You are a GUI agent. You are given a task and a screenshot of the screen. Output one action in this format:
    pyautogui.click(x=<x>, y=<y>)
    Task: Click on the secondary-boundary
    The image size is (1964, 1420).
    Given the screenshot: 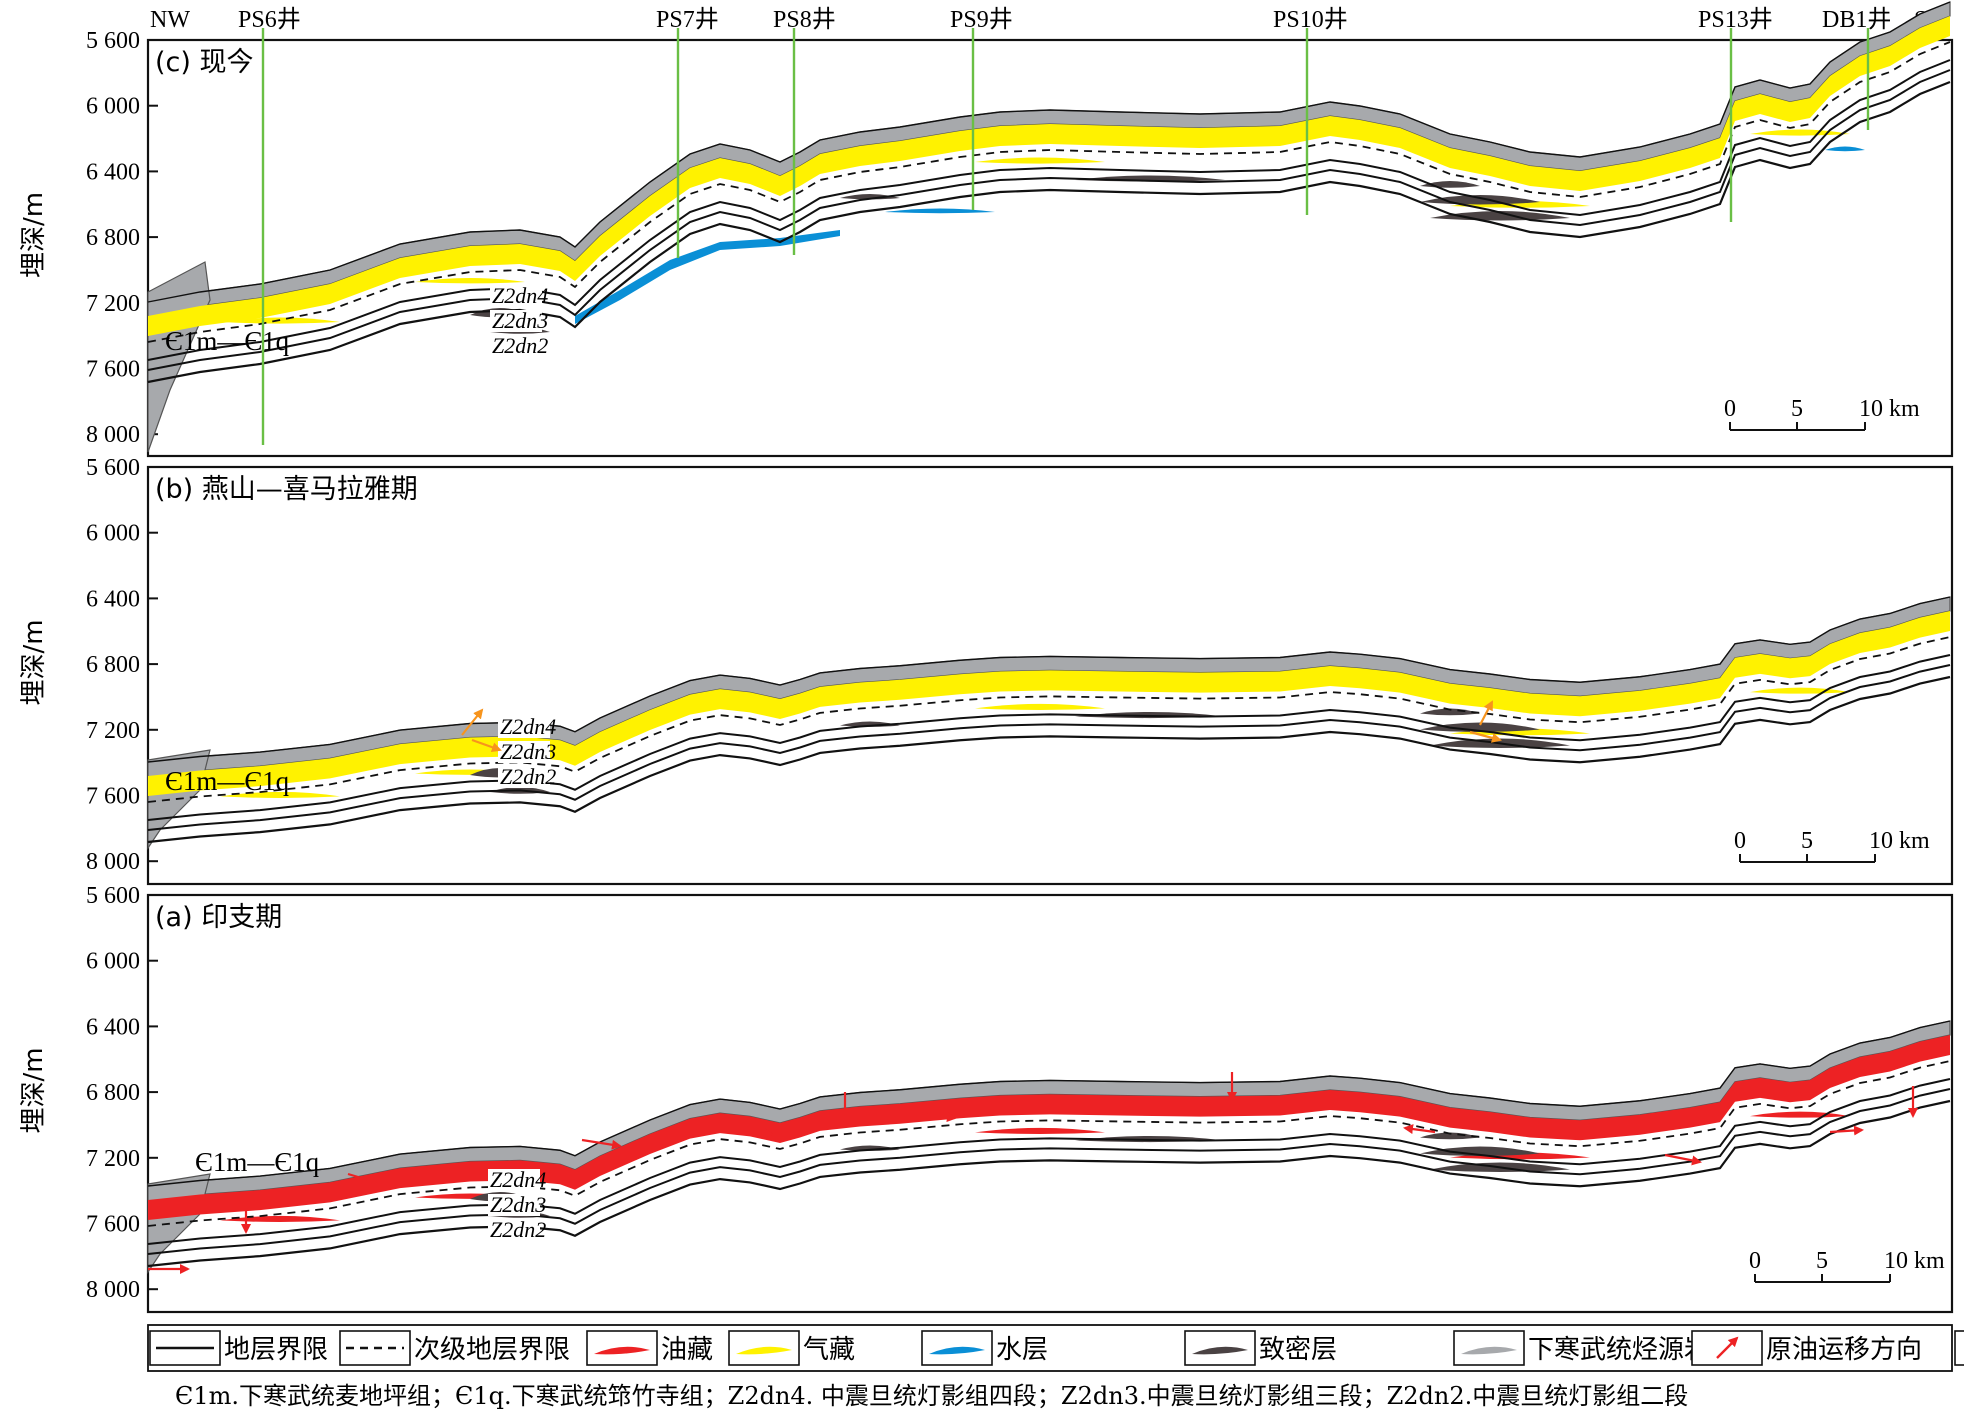 What is the action you would take?
    pyautogui.click(x=1049, y=1143)
    